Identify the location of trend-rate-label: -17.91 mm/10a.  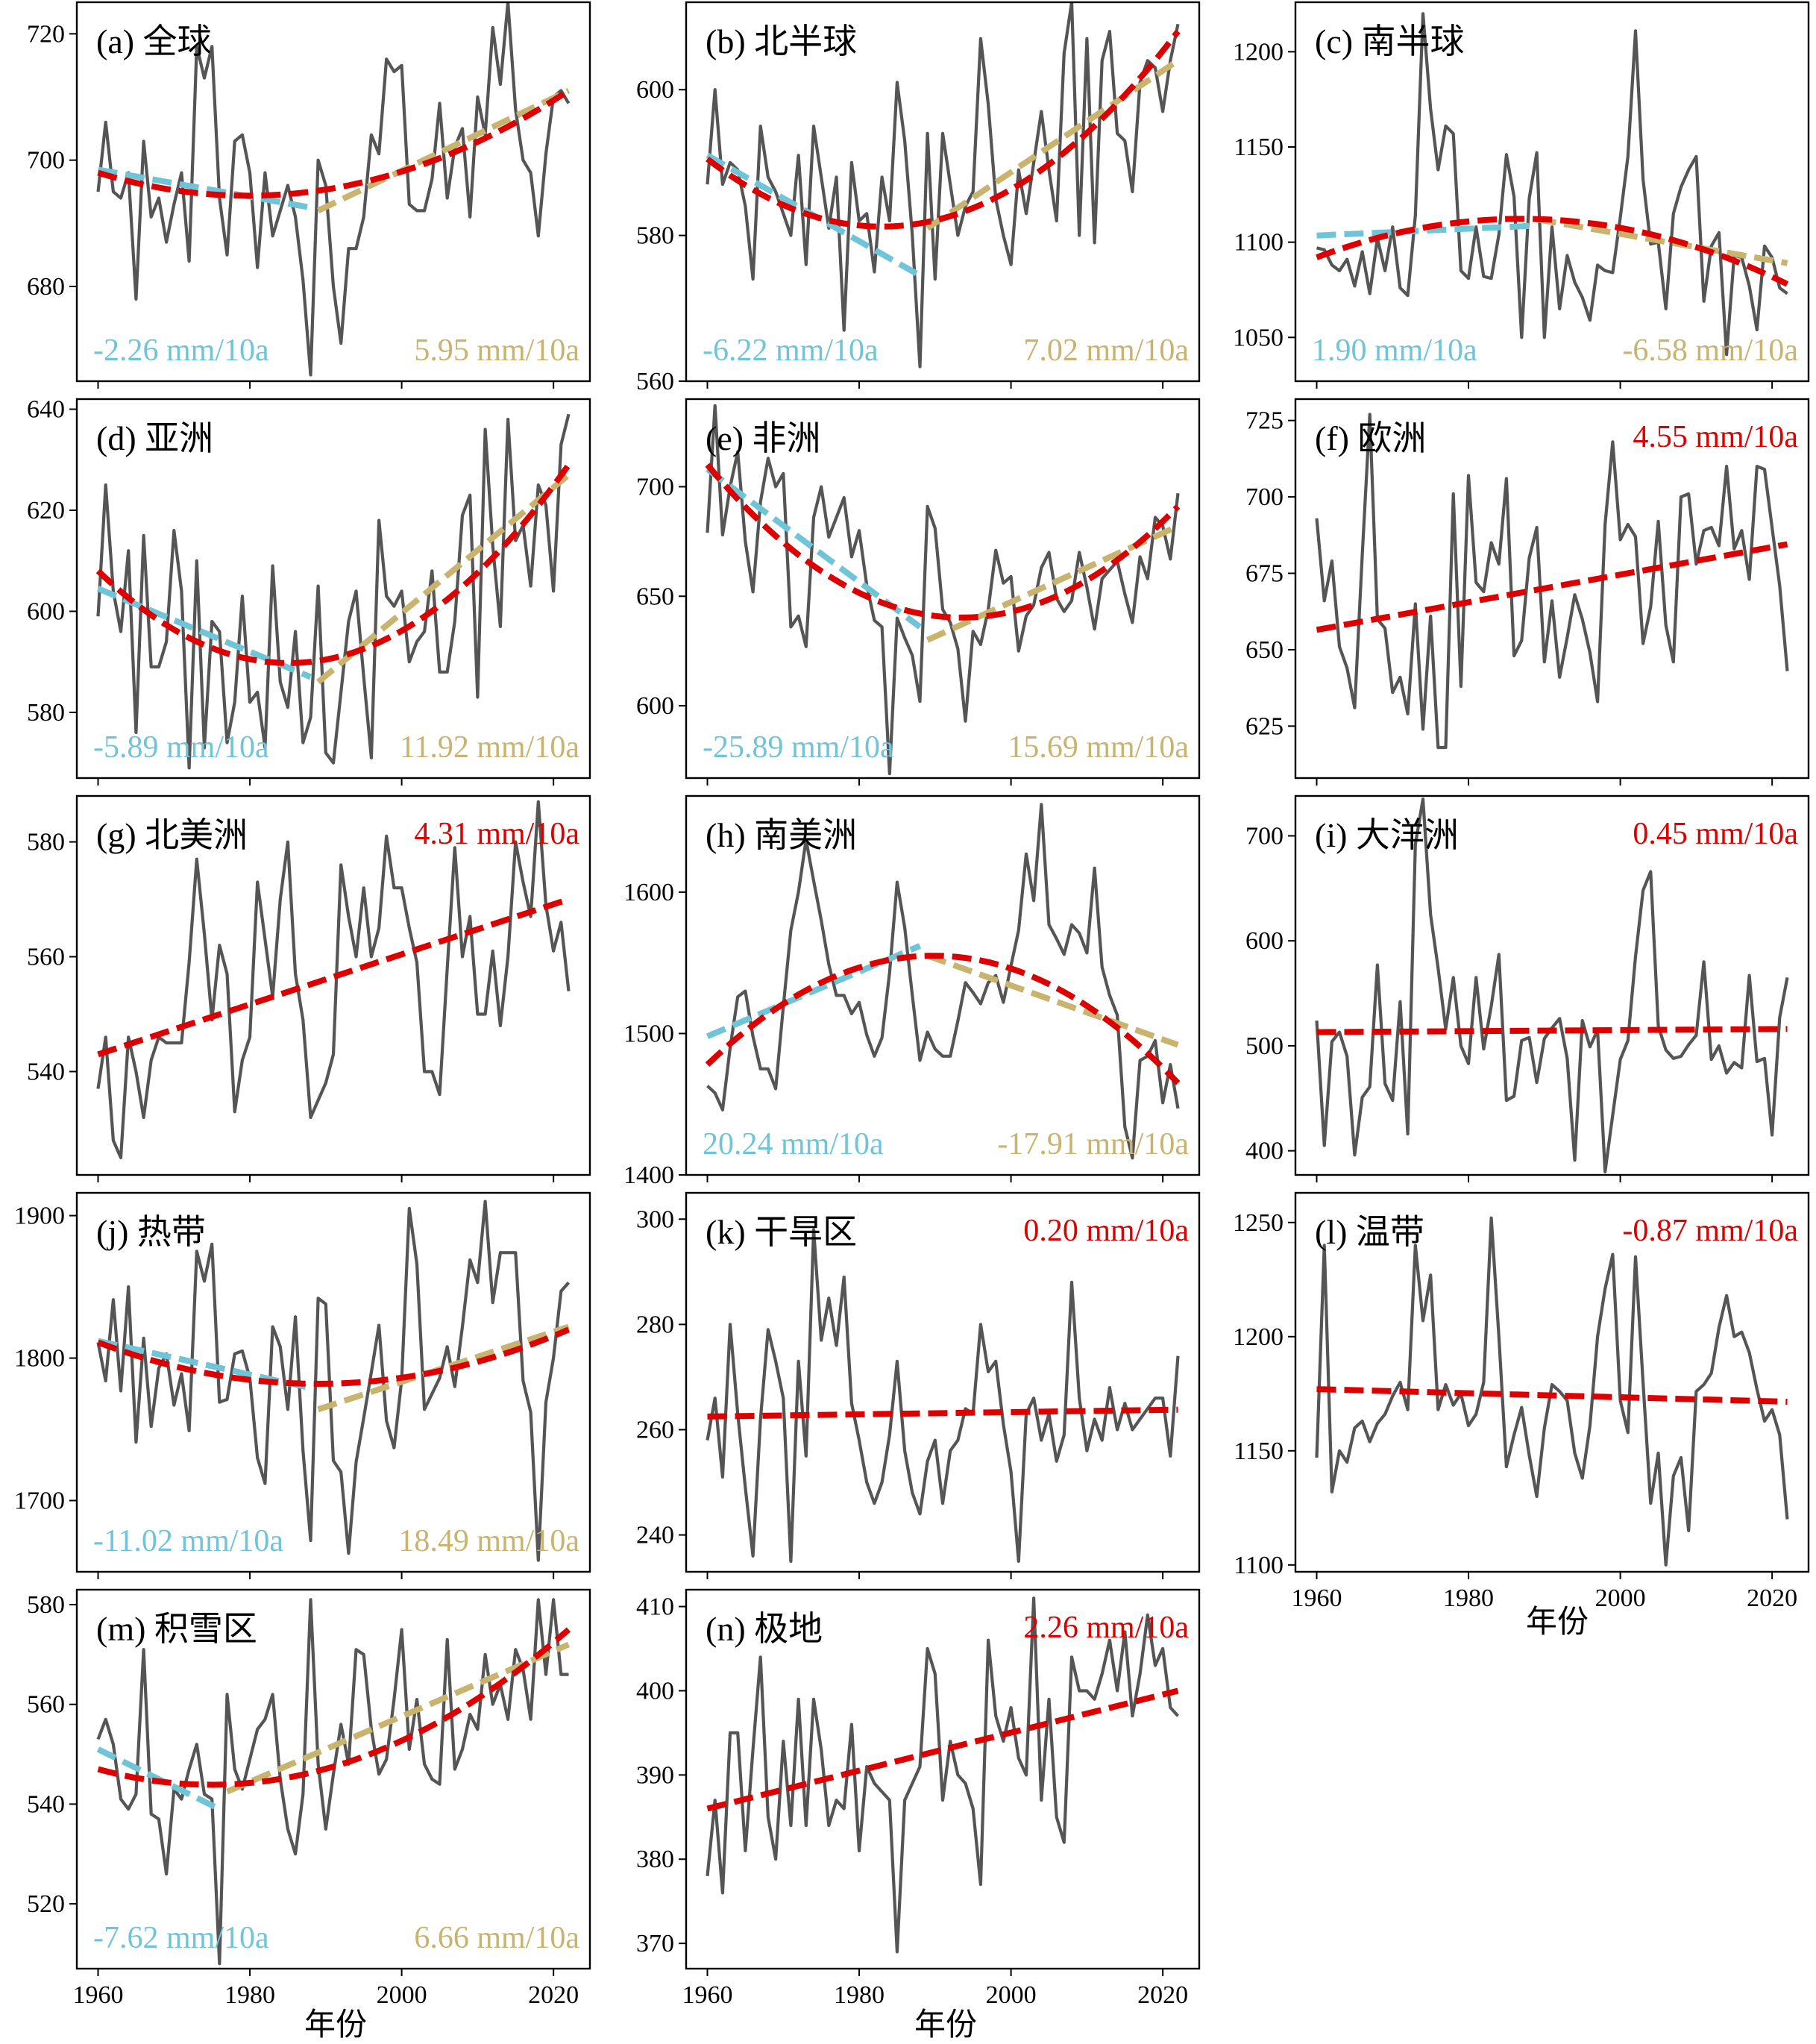
(1093, 1144).